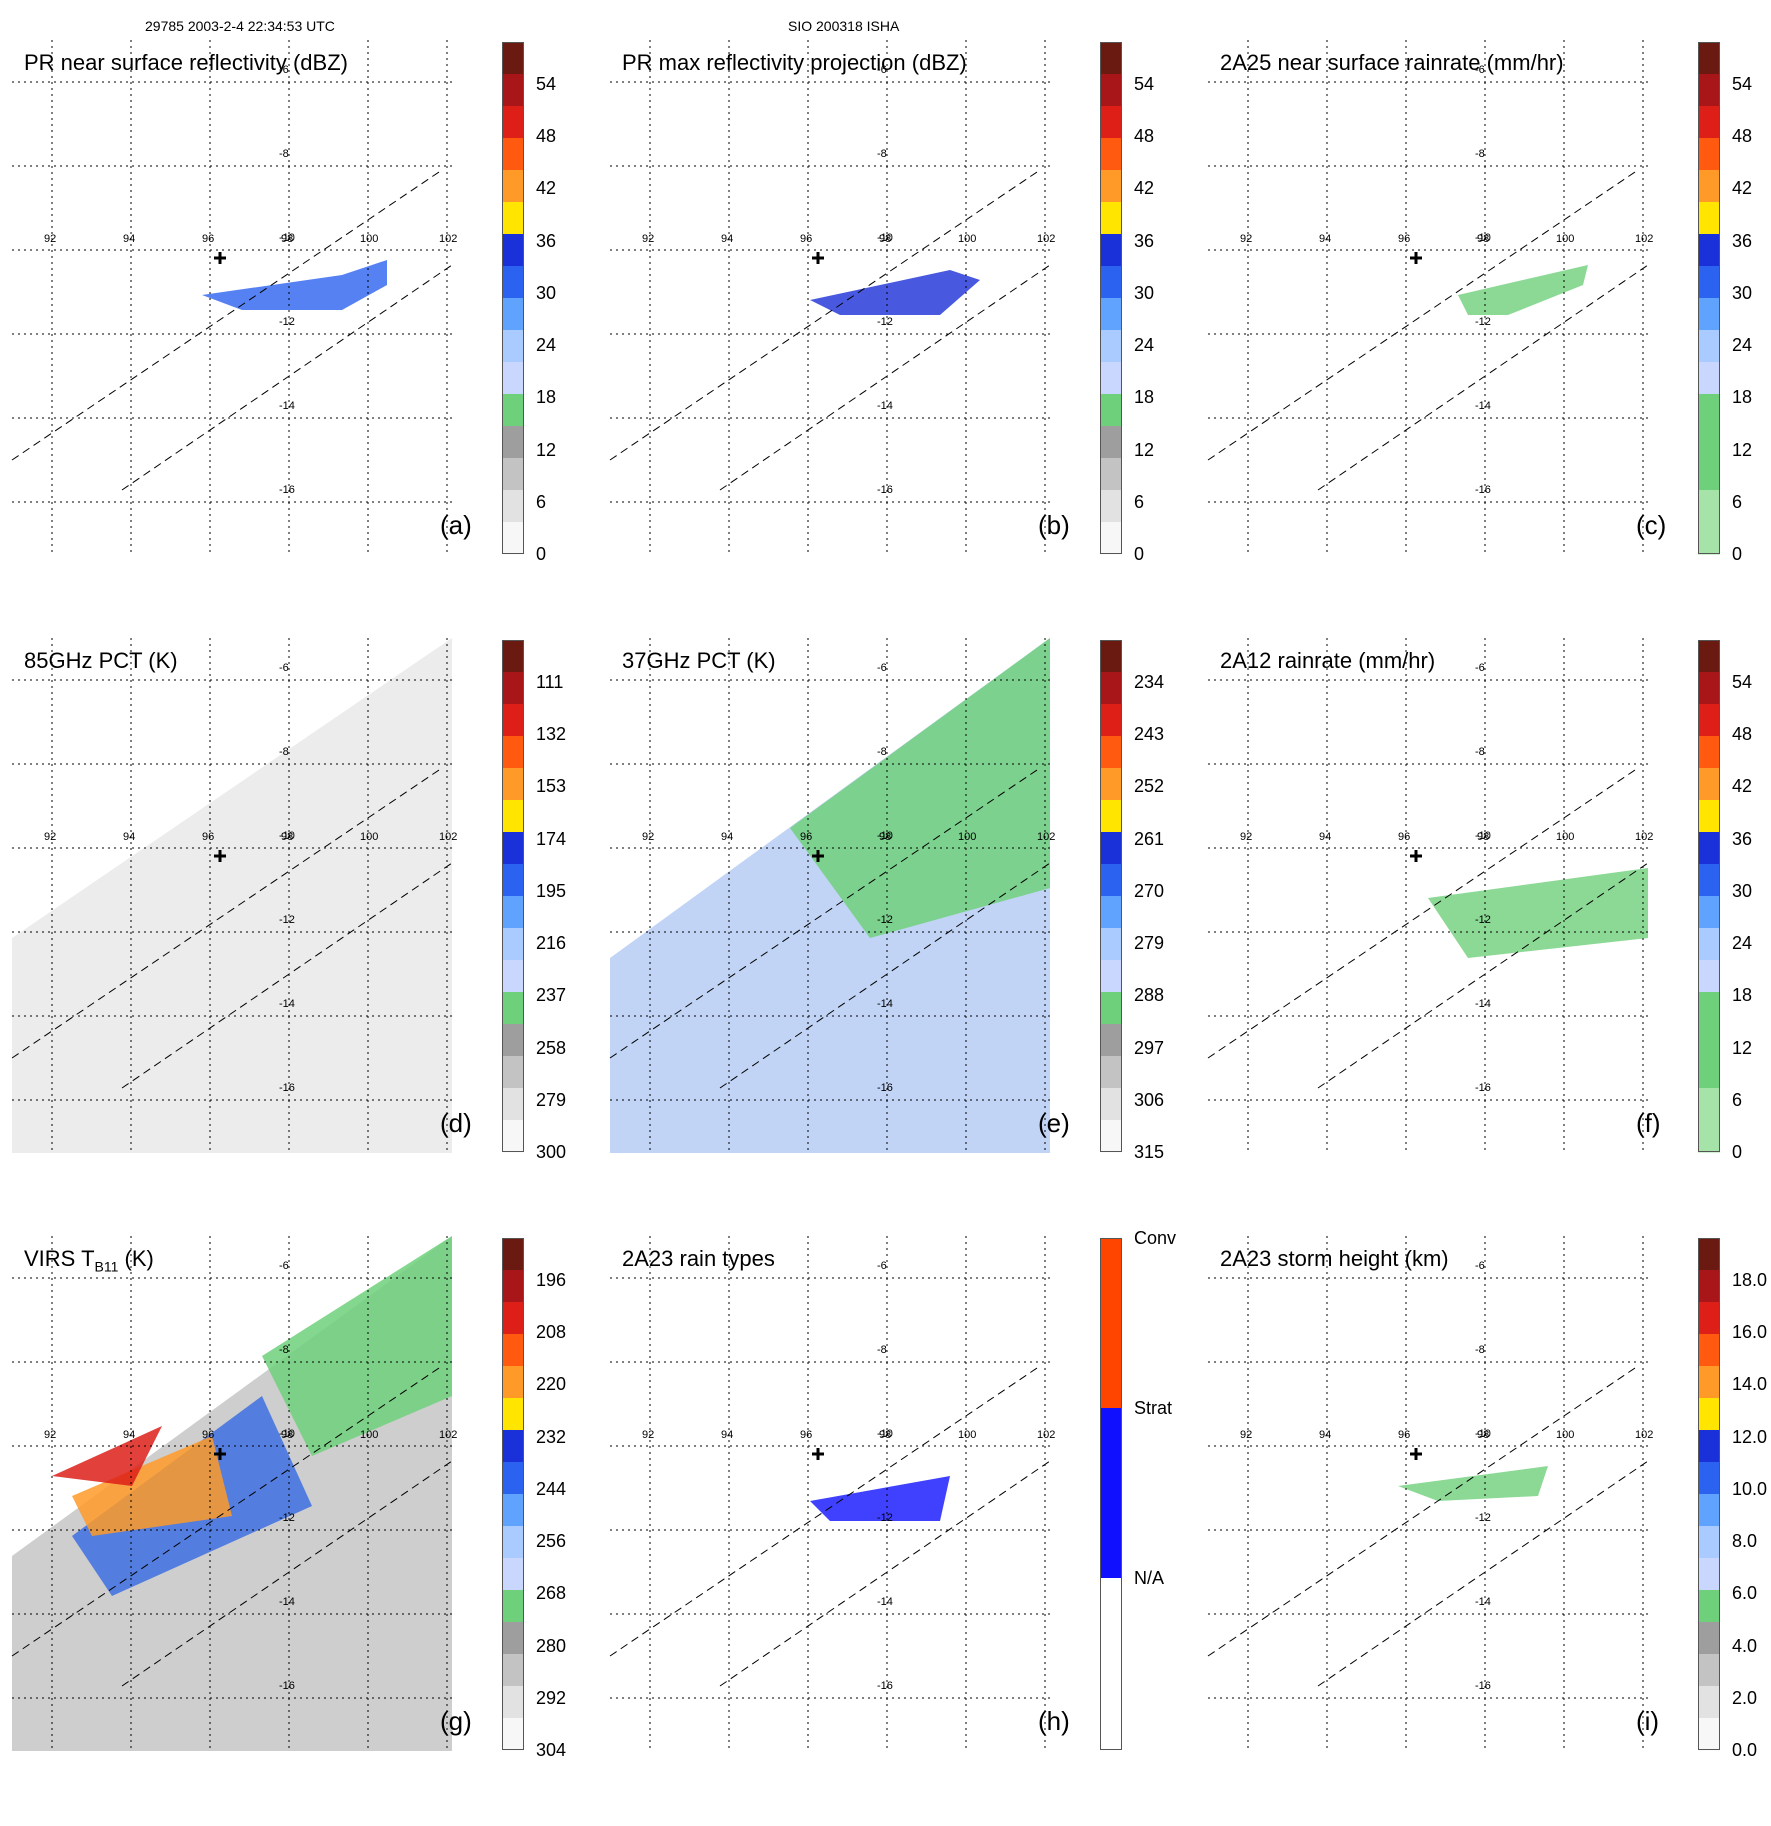 This screenshot has height=1826, width=1771. What do you see at coordinates (546, 84) in the screenshot?
I see `colorbar-tick: 54` at bounding box center [546, 84].